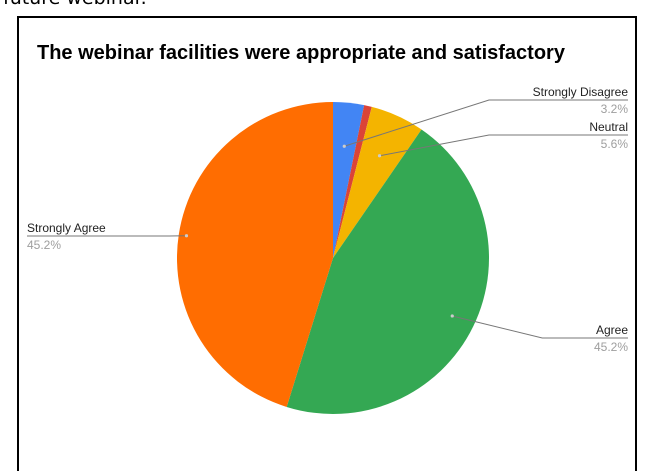  What do you see at coordinates (612, 330) in the screenshot?
I see `slice-label: Agree` at bounding box center [612, 330].